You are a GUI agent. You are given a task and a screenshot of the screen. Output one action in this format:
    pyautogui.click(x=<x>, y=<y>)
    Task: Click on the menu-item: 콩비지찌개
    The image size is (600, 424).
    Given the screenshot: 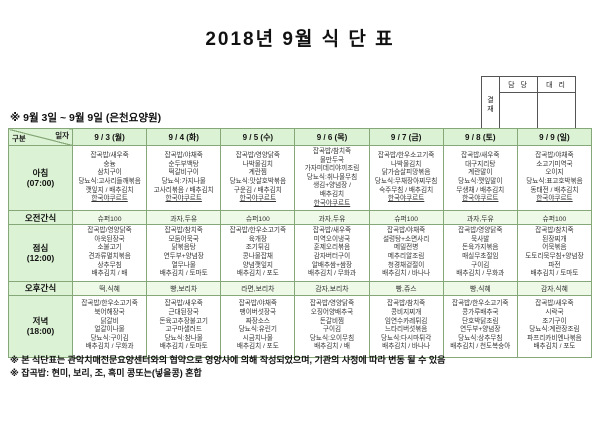 What is the action you would take?
    pyautogui.click(x=406, y=313)
    